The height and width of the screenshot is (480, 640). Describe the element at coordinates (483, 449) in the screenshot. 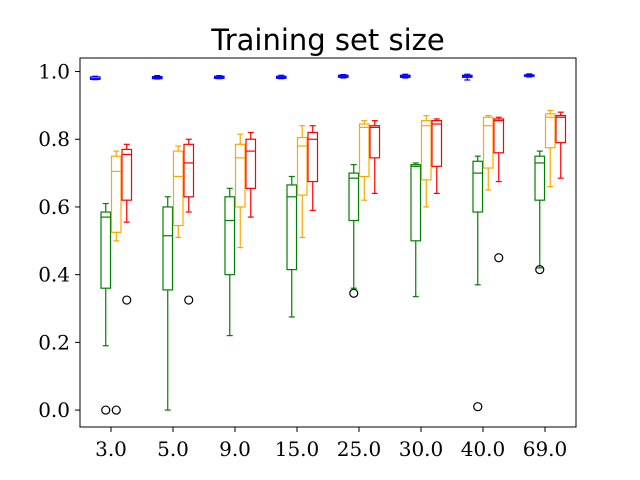

I see `x-tick-label: 40.0` at that location.